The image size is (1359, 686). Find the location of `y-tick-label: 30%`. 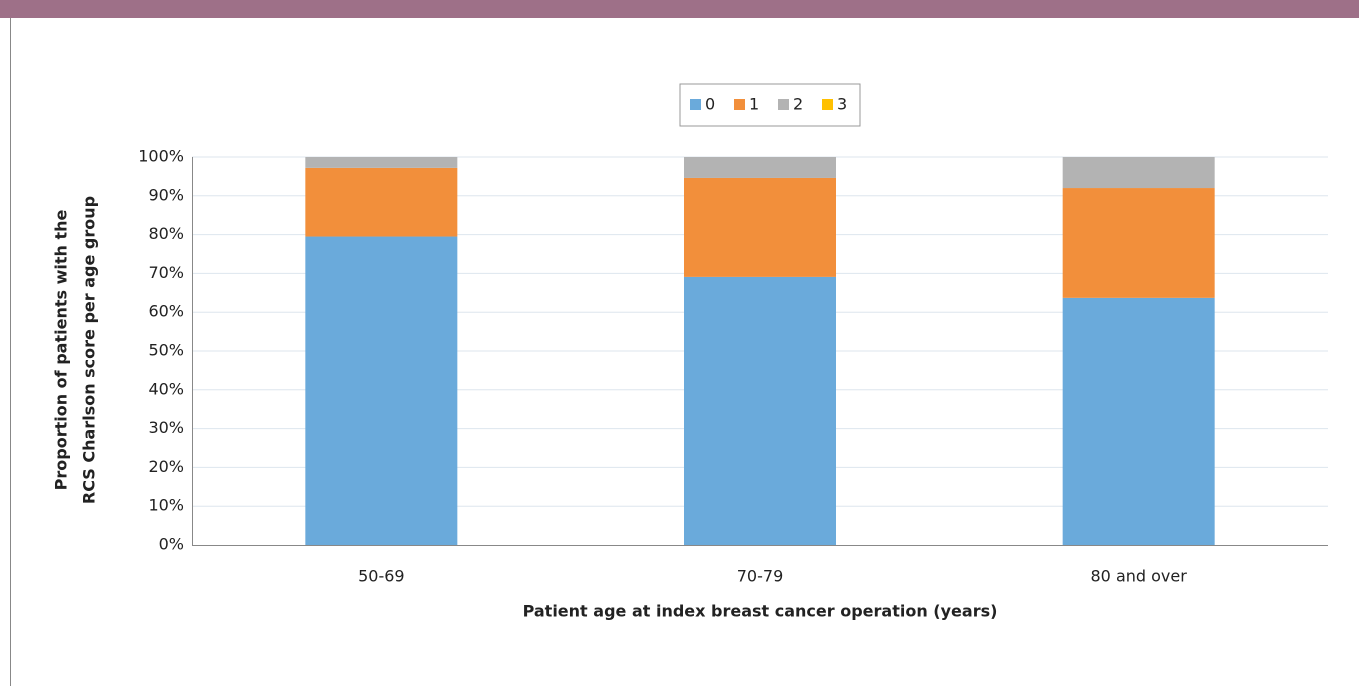

y-tick-label: 30% is located at coordinates (166, 427).